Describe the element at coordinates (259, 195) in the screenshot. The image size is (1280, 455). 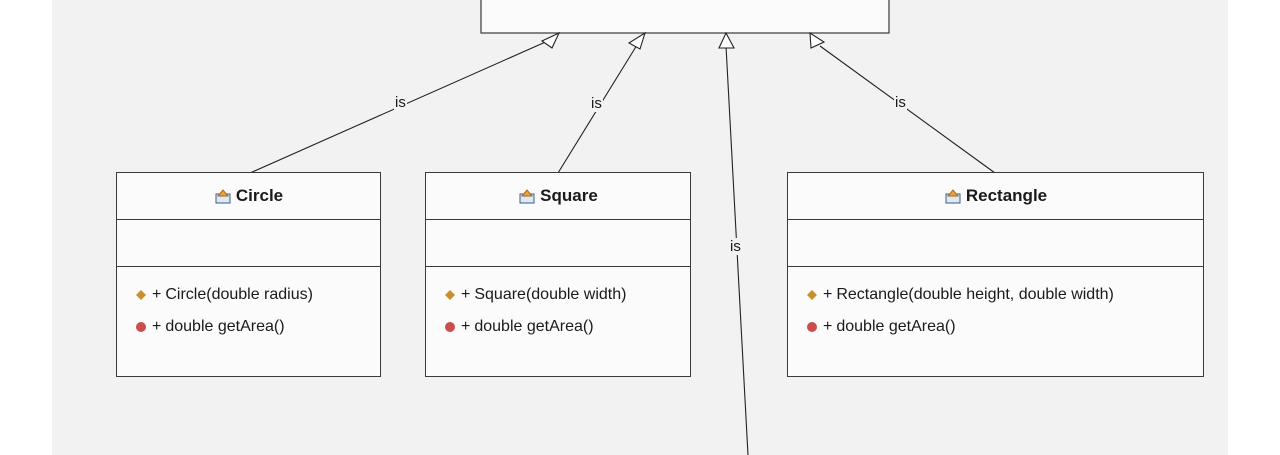
I see `class-name: Circle` at that location.